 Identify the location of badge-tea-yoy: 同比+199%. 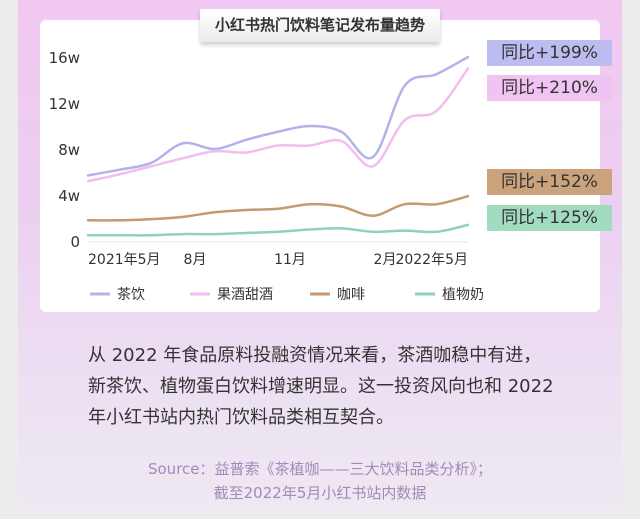
(549, 53).